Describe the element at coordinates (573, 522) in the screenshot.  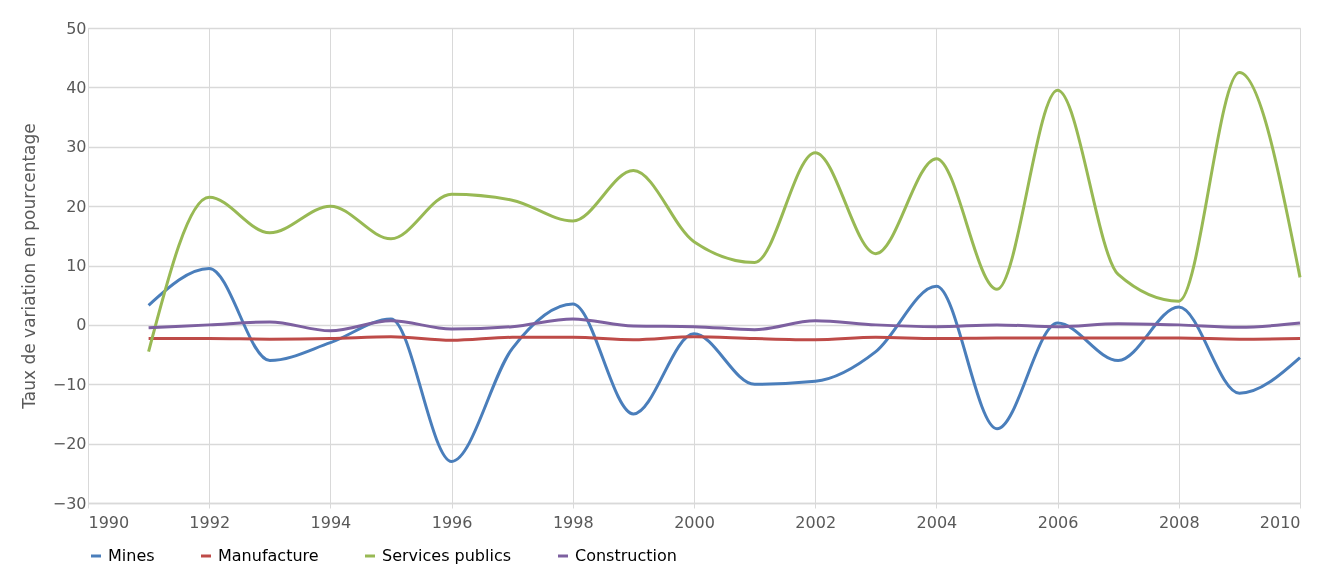
I see `x-tick-label: 1998` at that location.